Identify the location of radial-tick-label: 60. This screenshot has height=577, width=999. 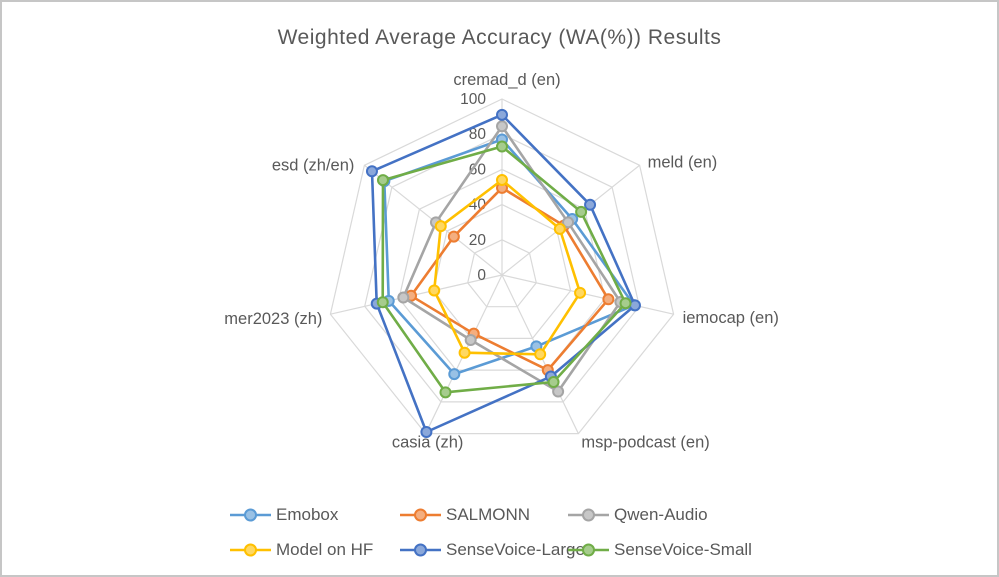
(478, 169).